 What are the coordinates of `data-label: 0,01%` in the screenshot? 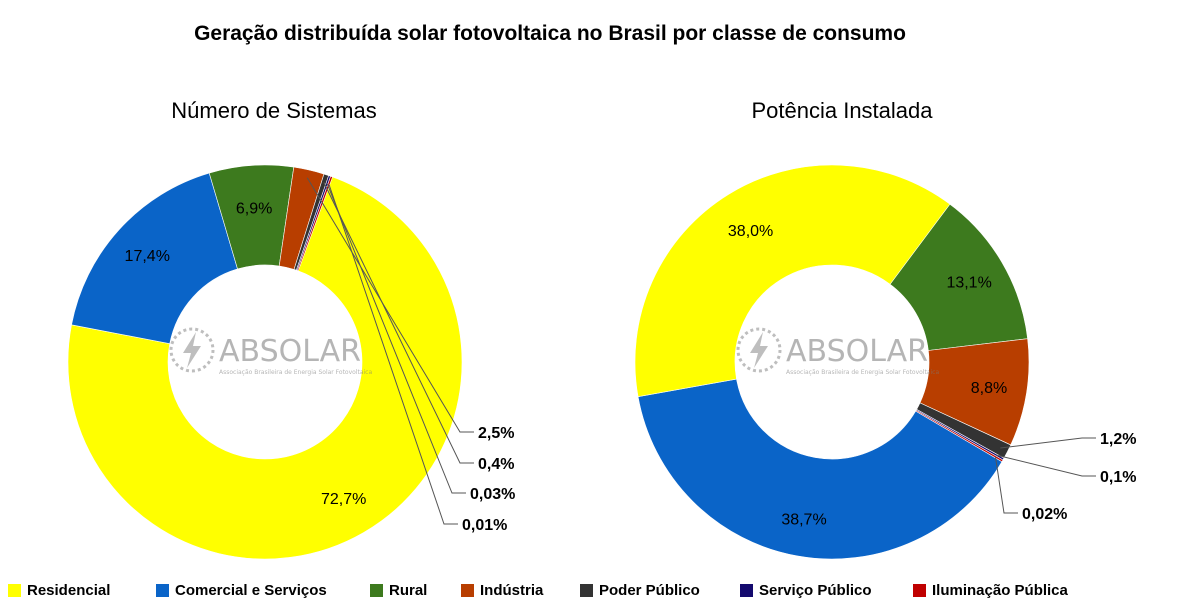 It's located at (484, 525).